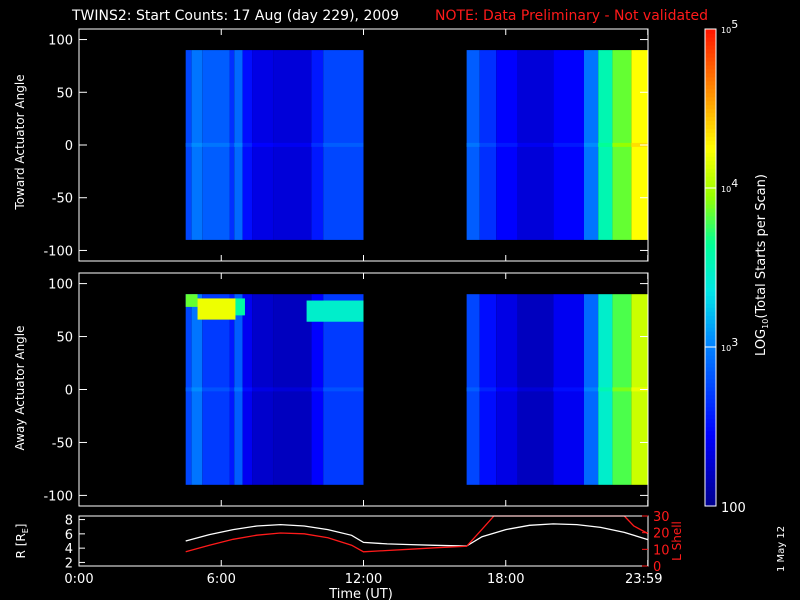 This screenshot has height=600, width=800. What do you see at coordinates (69, 391) in the screenshot?
I see `y-tick-label: 0` at bounding box center [69, 391].